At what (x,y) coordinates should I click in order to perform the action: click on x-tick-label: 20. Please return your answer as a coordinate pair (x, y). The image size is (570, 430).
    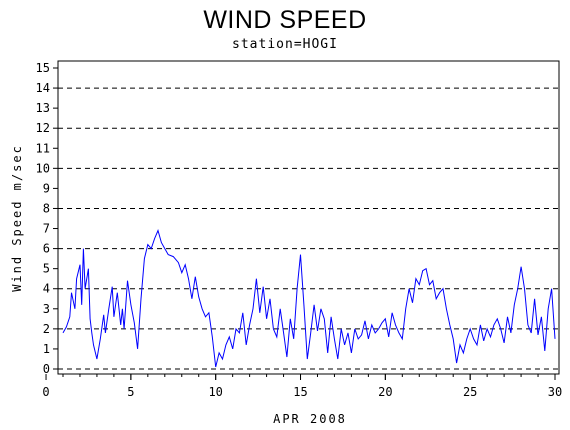
    Looking at the image, I should click on (385, 392).